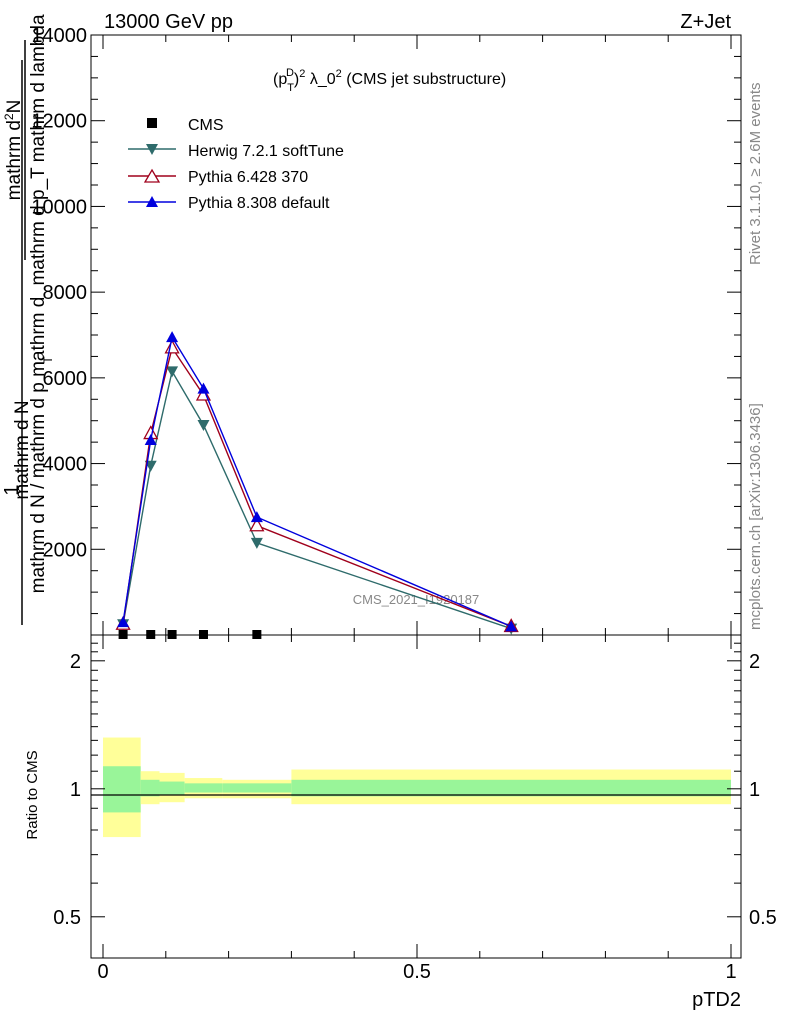 This screenshot has width=786, height=1024. Describe the element at coordinates (168, 22) in the screenshot. I see `header-left-label: 13000 GeV pp` at that location.